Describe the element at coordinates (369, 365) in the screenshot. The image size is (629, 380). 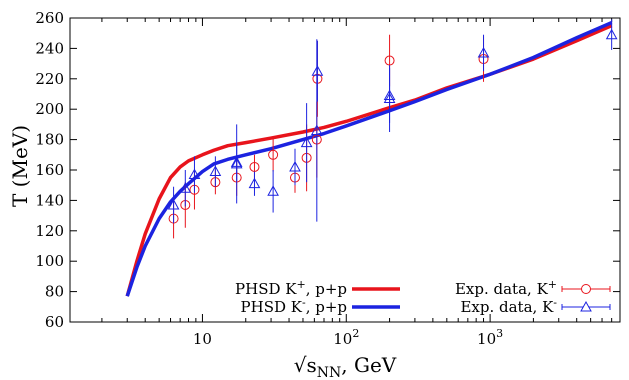
I see `x-label-suffix: , GeV` at that location.